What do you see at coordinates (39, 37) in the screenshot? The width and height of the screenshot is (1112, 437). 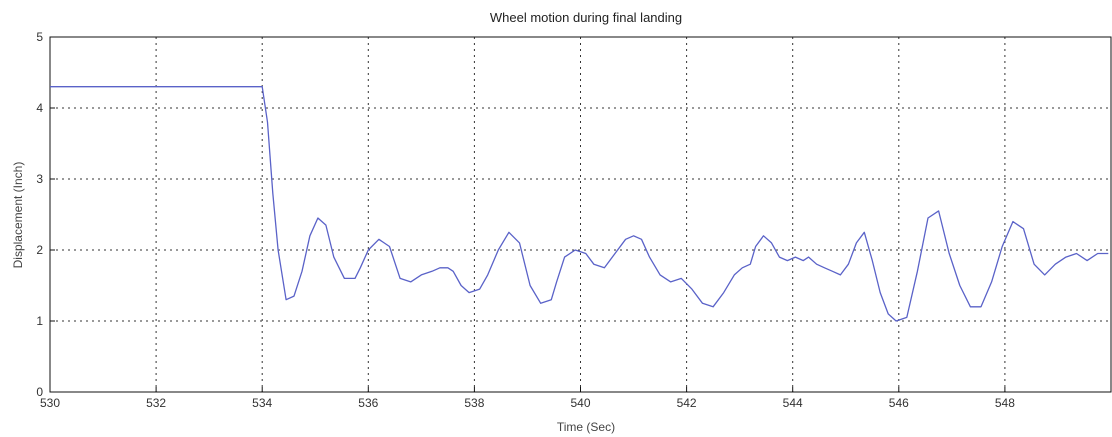 I see `y-tick-label-5: 5` at bounding box center [39, 37].